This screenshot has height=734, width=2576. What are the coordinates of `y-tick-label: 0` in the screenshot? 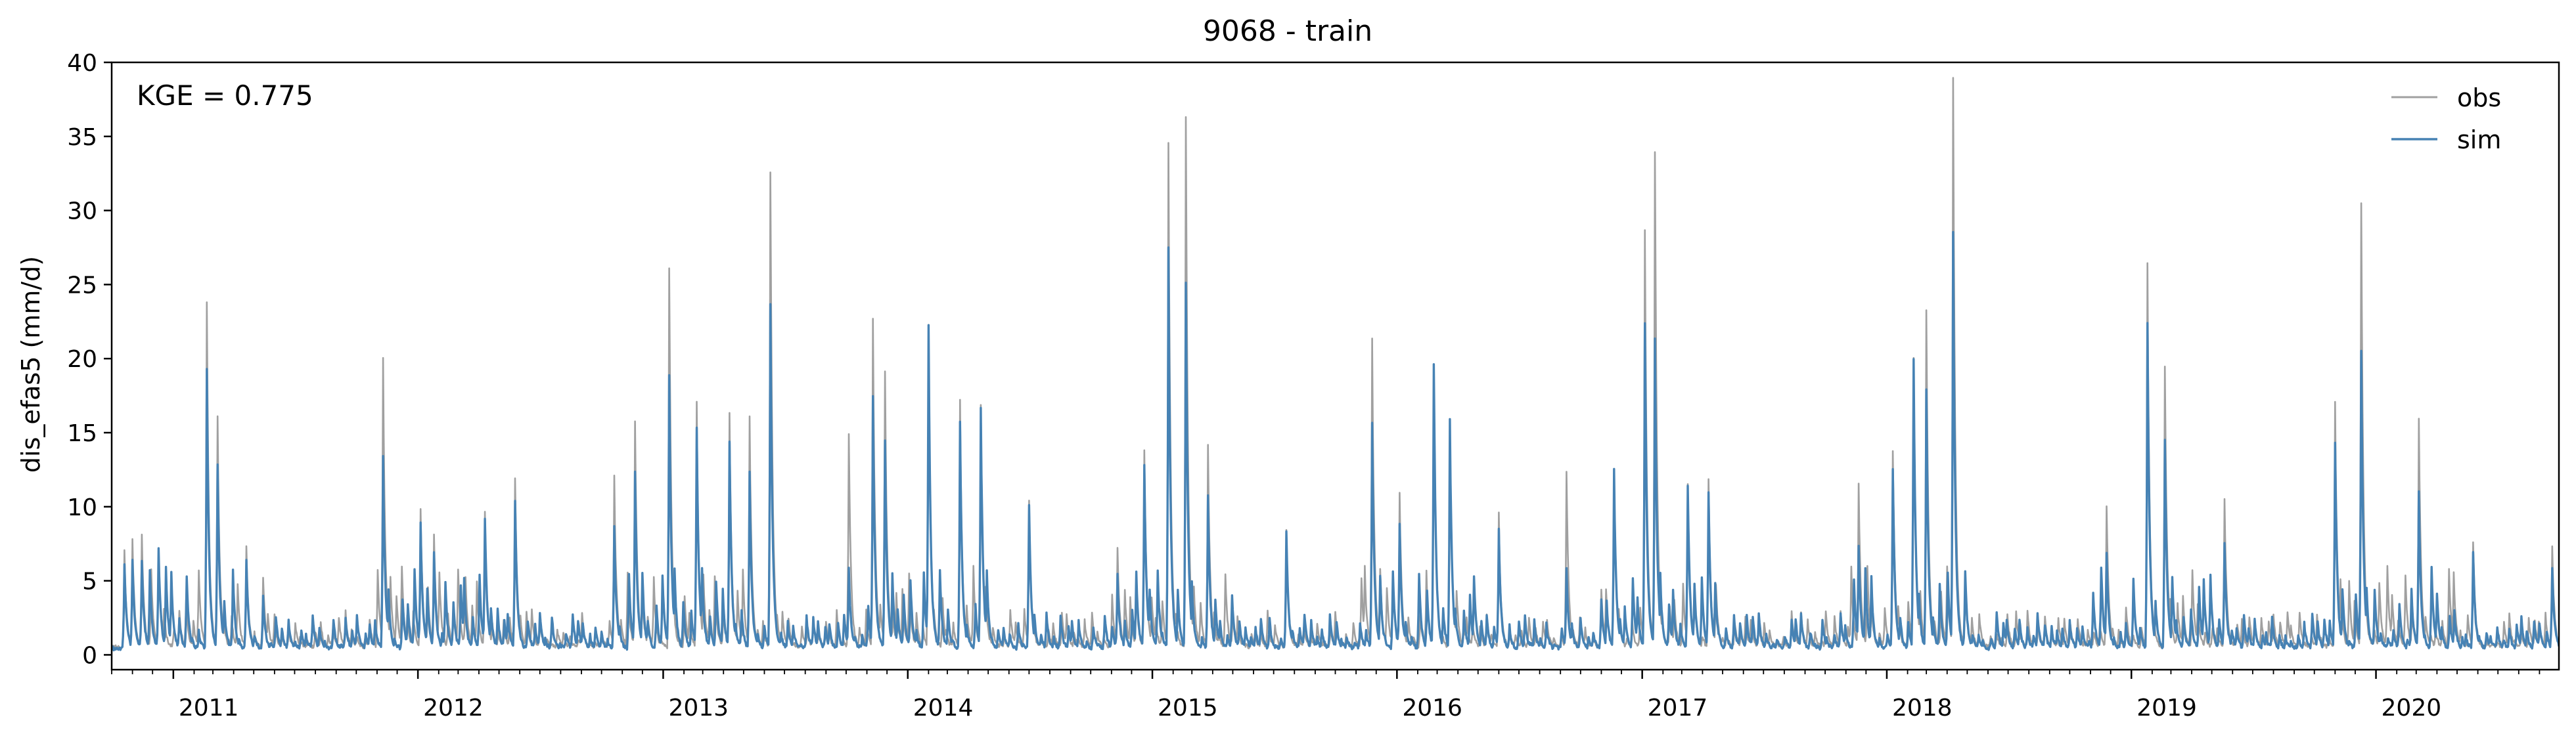 It's located at (89, 655).